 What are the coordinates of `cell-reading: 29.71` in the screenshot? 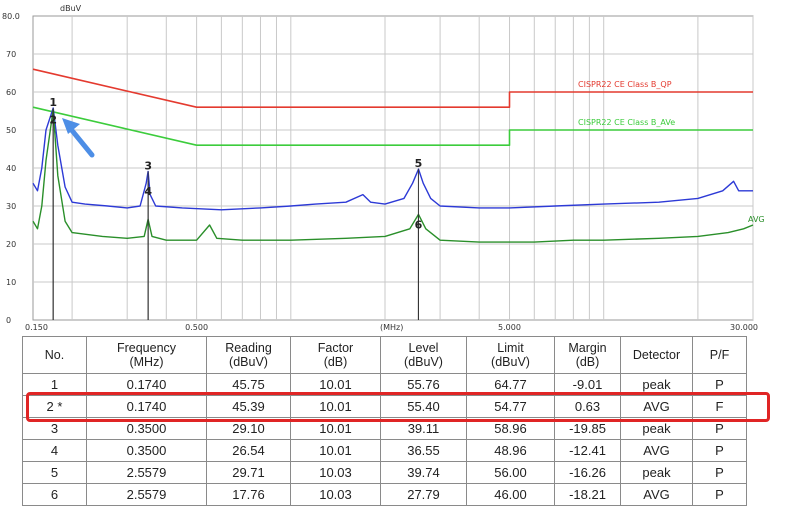 It's located at (248, 472).